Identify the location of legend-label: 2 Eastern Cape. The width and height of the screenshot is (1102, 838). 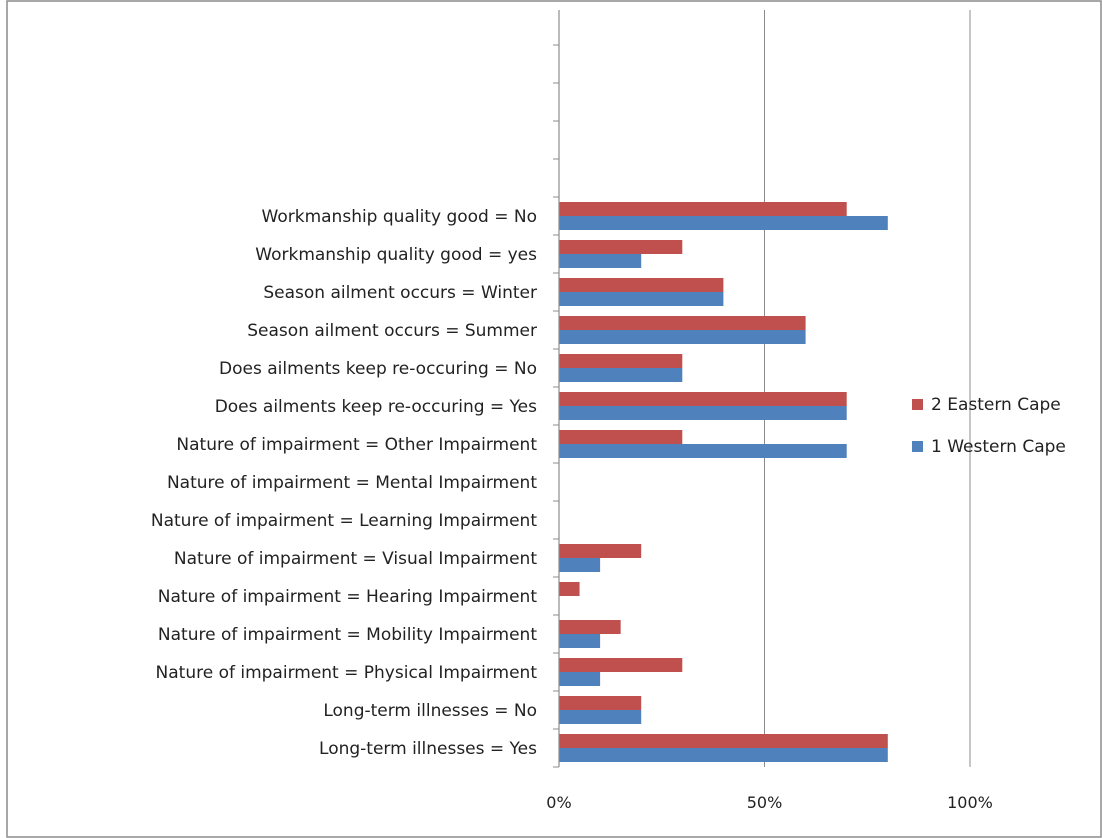
(996, 405).